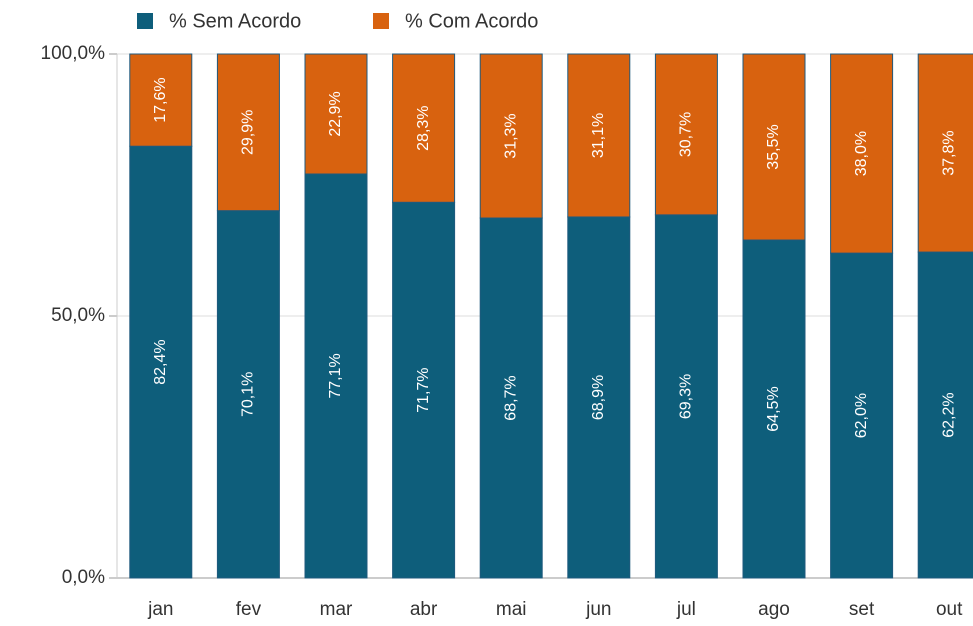 The height and width of the screenshot is (626, 973). I want to click on data-label: 62,0%, so click(861, 415).